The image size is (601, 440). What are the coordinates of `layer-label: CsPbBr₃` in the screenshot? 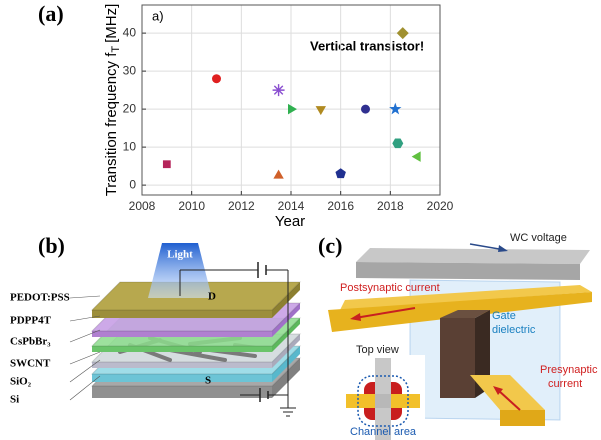 It's located at (30, 342).